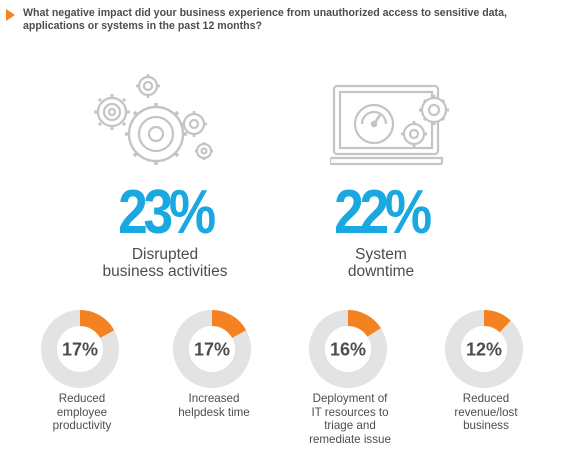  I want to click on donut-reduced-productivity: 17%, so click(80, 349).